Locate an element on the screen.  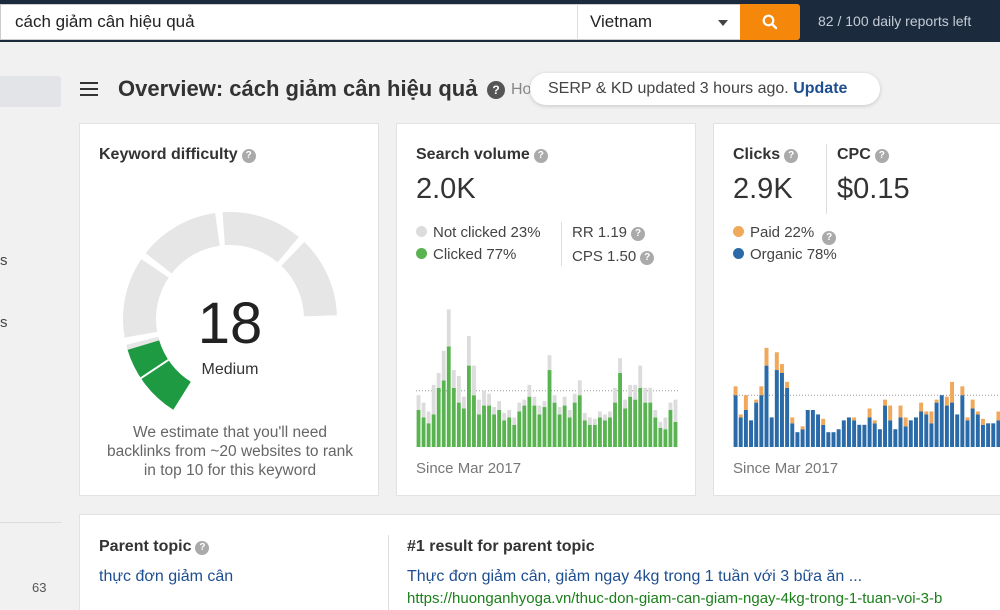
legend-label: Not clicked 23% is located at coordinates (487, 232).